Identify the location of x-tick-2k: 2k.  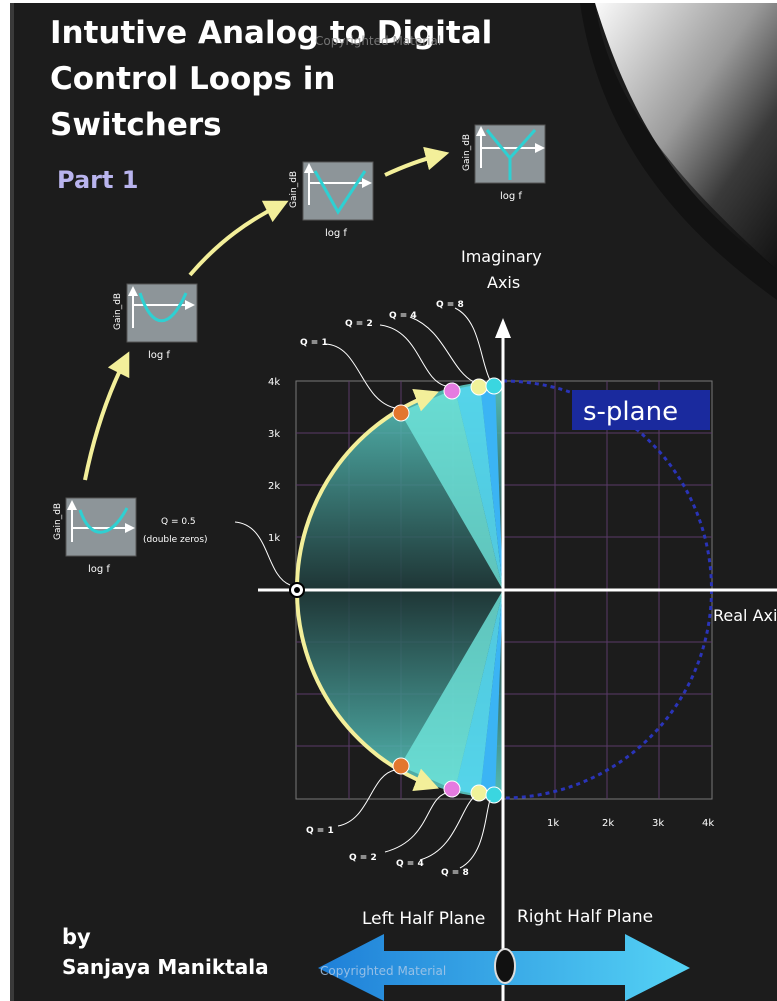
(608, 823).